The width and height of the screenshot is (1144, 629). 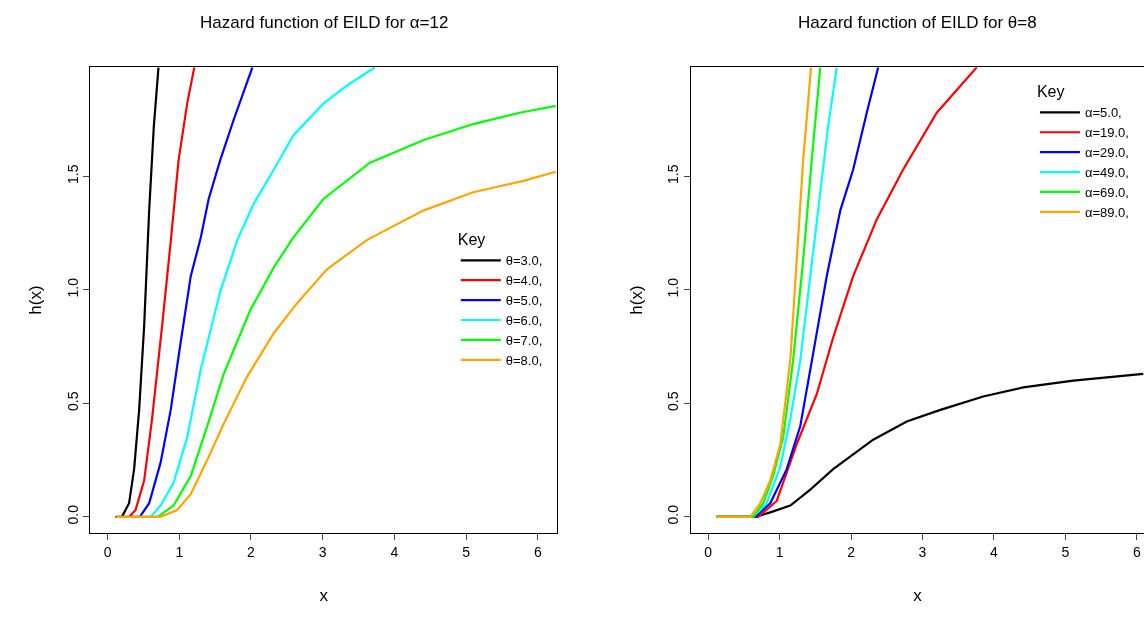 I want to click on legend-label: θ=7.0,, so click(x=524, y=340).